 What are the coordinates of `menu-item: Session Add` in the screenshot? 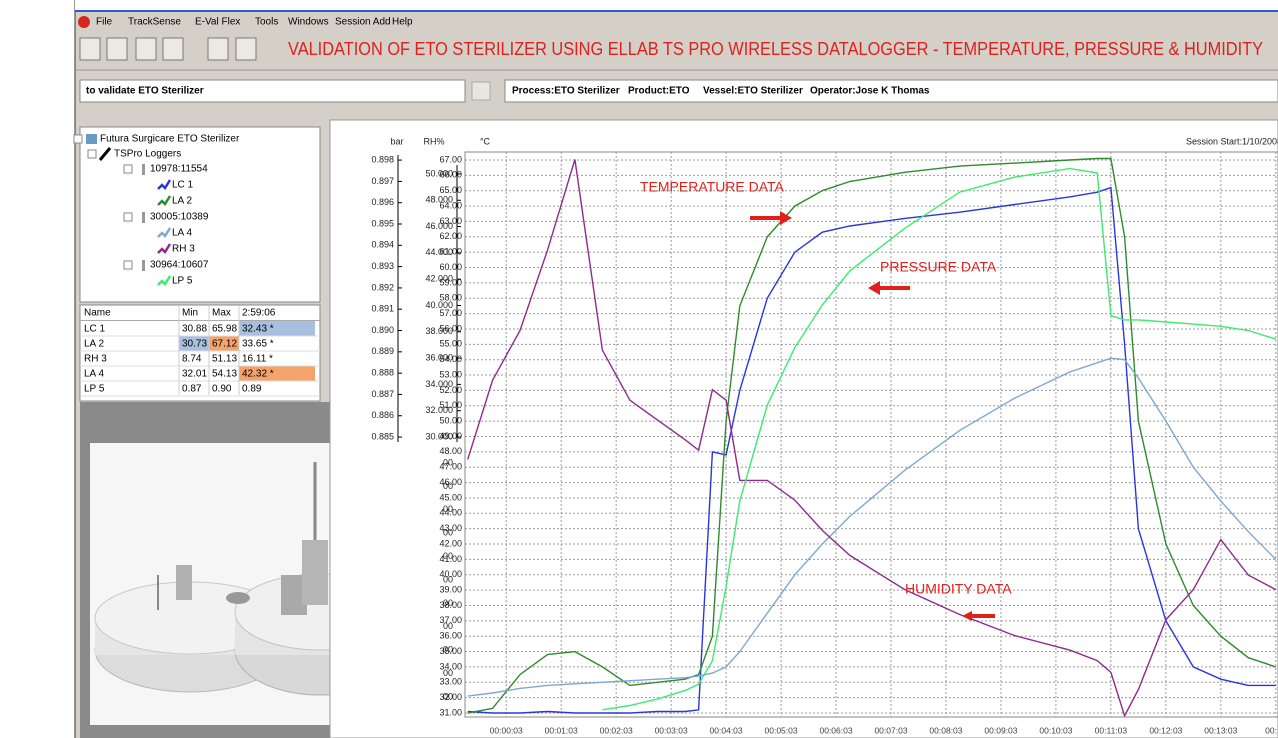 It's located at (363, 22).